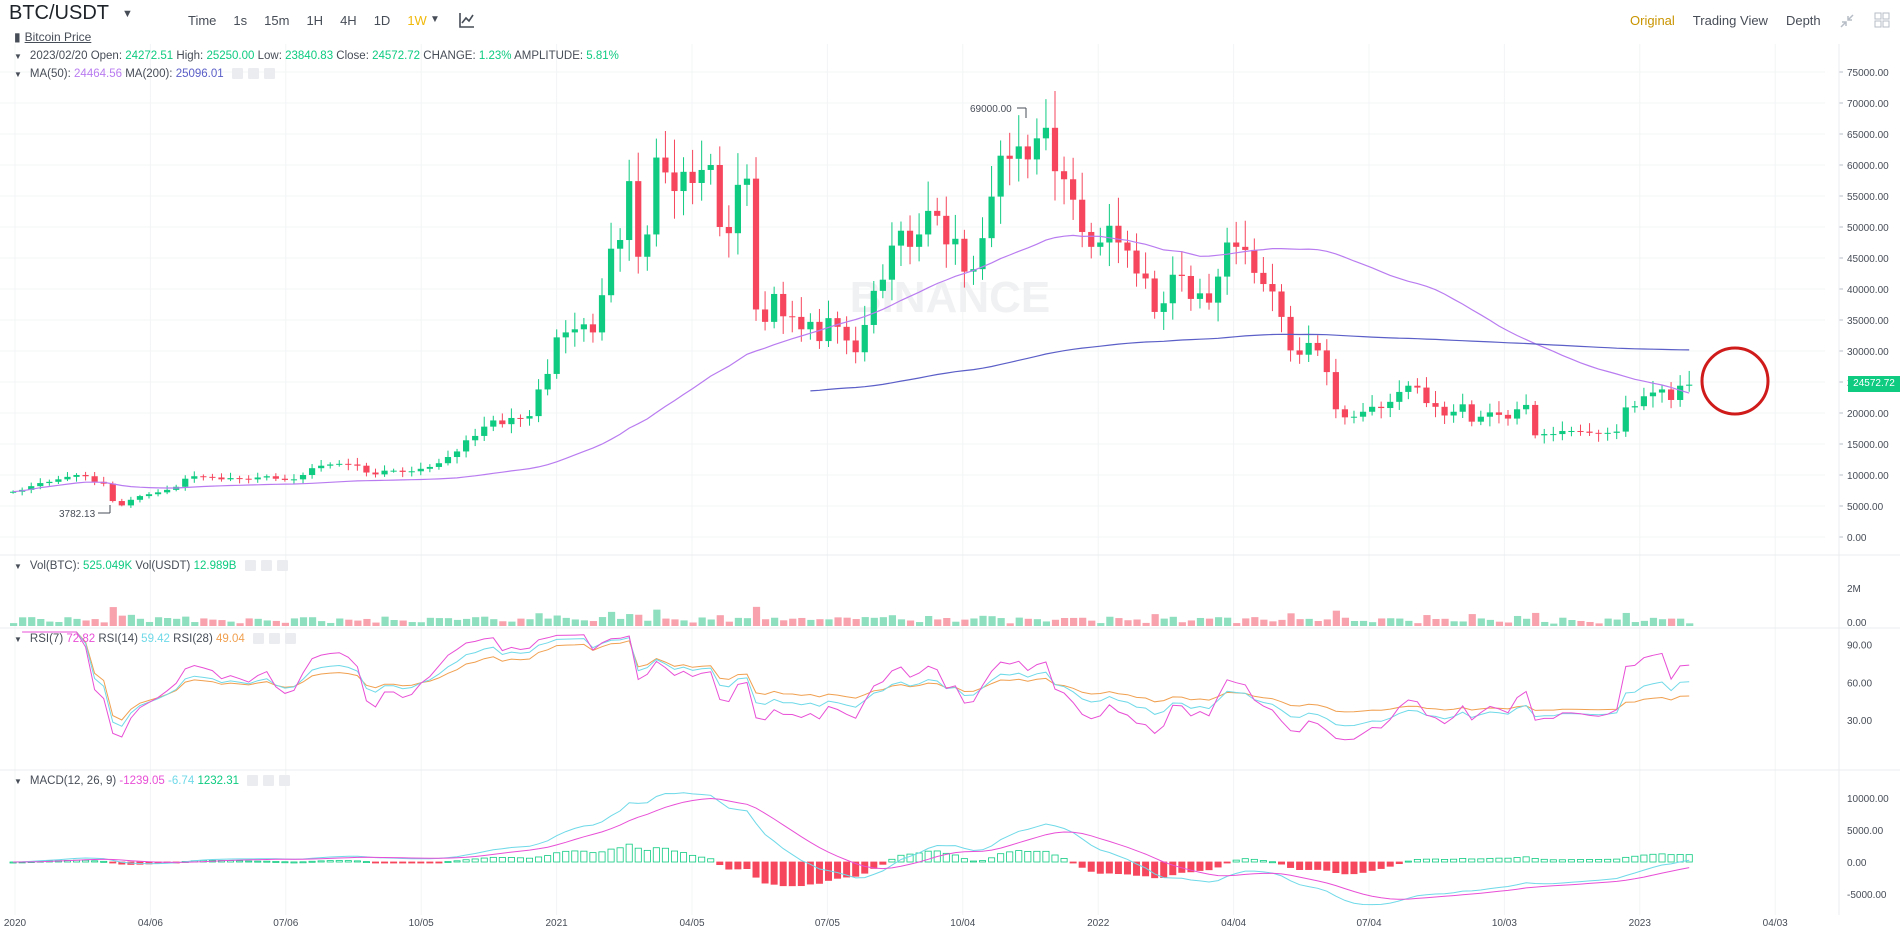  Describe the element at coordinates (315, 20) in the screenshot. I see `interval-1h: 1H` at that location.